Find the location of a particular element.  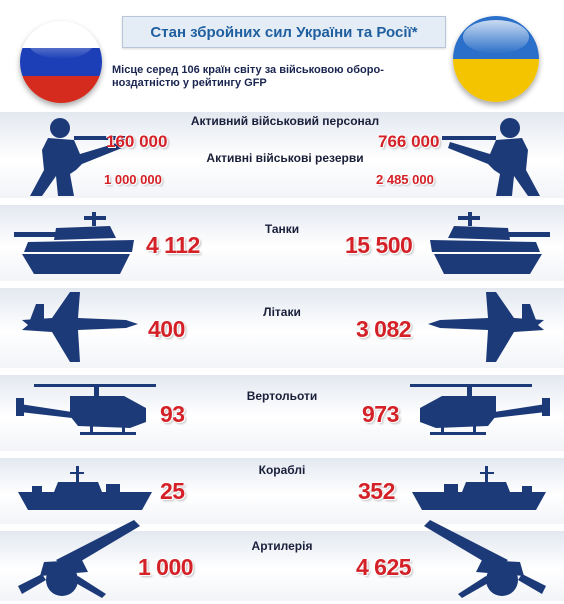

aircraft-right-value: 3 082 is located at coordinates (384, 329).